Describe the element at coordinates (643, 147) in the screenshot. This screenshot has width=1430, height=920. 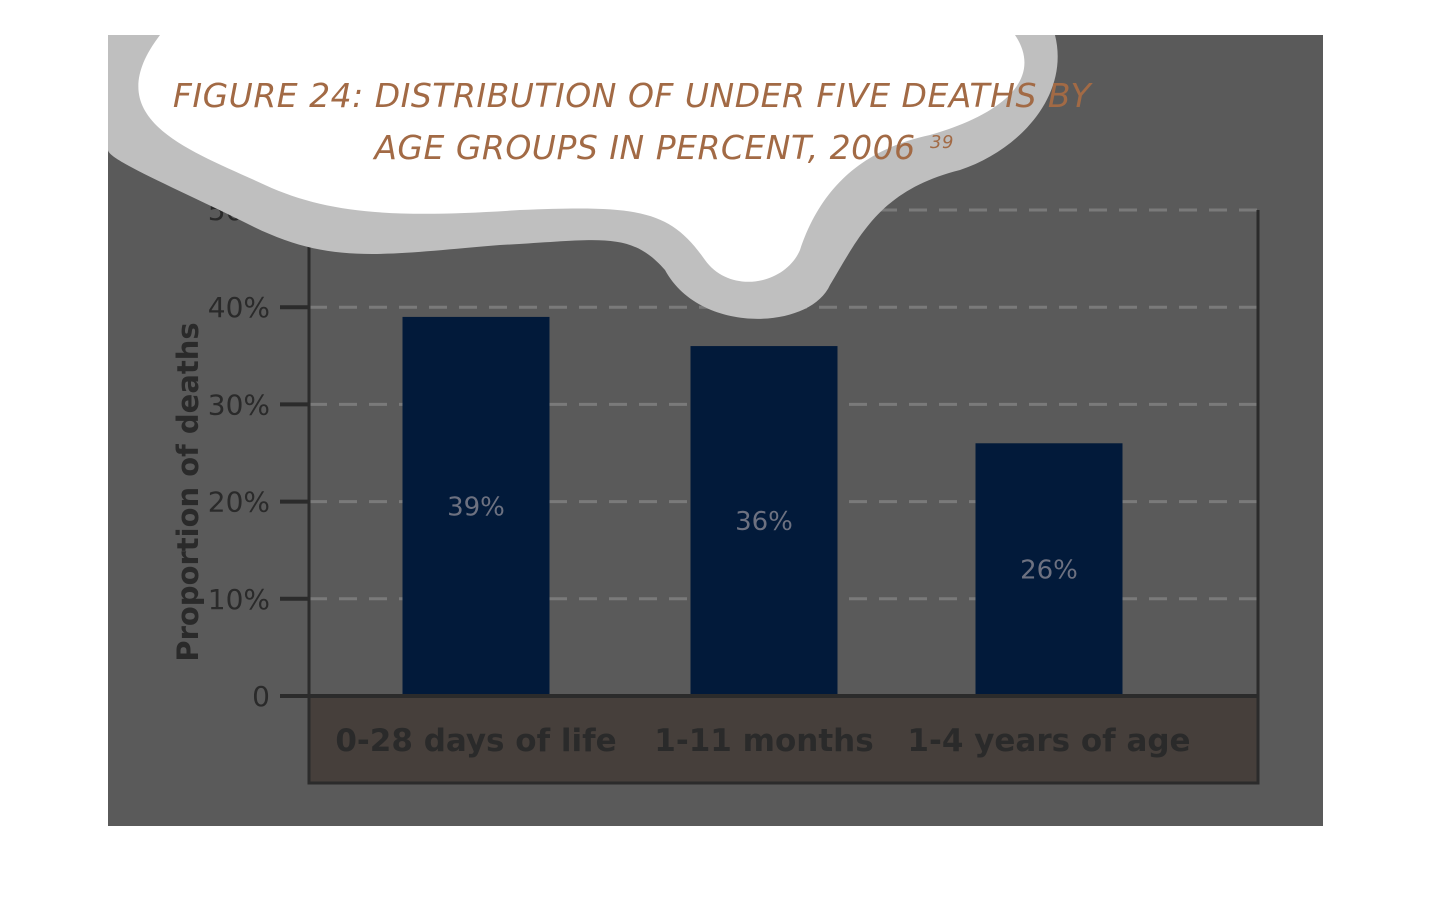
I see `figure-title-line-2: AGE GROUPS IN PERCENT, 2006` at that location.